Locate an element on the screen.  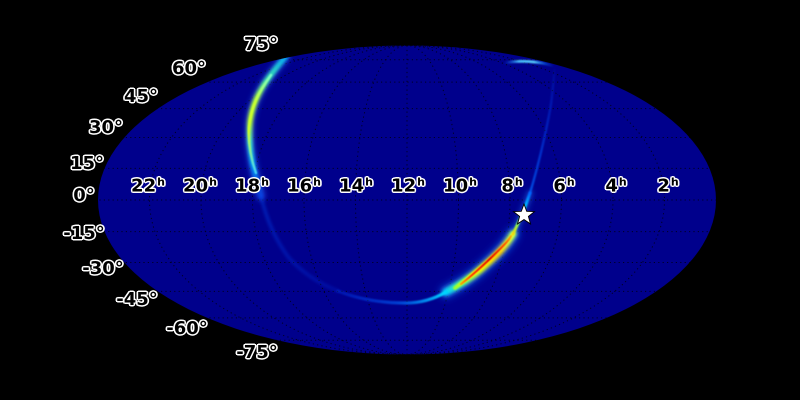
star-marker-icon is located at coordinates (524, 213).